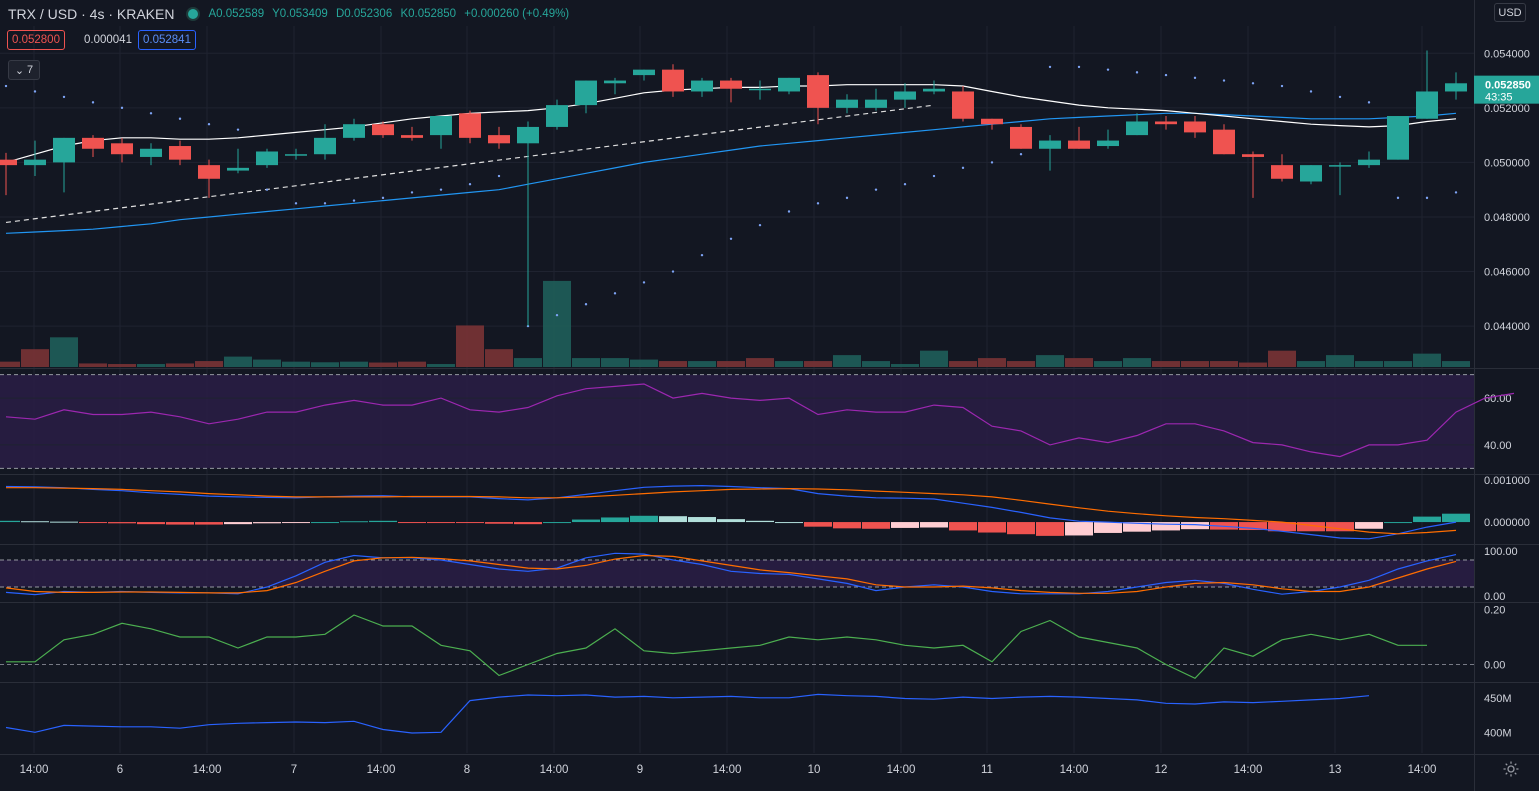 The image size is (1539, 791). What do you see at coordinates (120, 770) in the screenshot?
I see `time-axis-label: 6` at bounding box center [120, 770].